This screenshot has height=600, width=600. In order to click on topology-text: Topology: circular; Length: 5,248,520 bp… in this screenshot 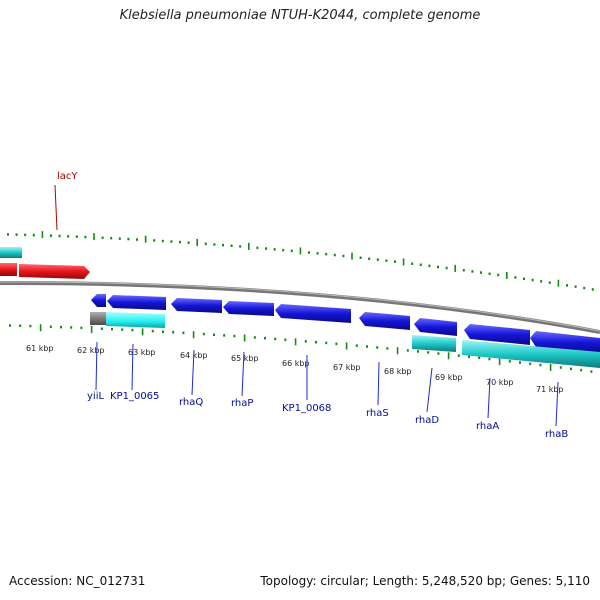, I will do `click(425, 581)`.